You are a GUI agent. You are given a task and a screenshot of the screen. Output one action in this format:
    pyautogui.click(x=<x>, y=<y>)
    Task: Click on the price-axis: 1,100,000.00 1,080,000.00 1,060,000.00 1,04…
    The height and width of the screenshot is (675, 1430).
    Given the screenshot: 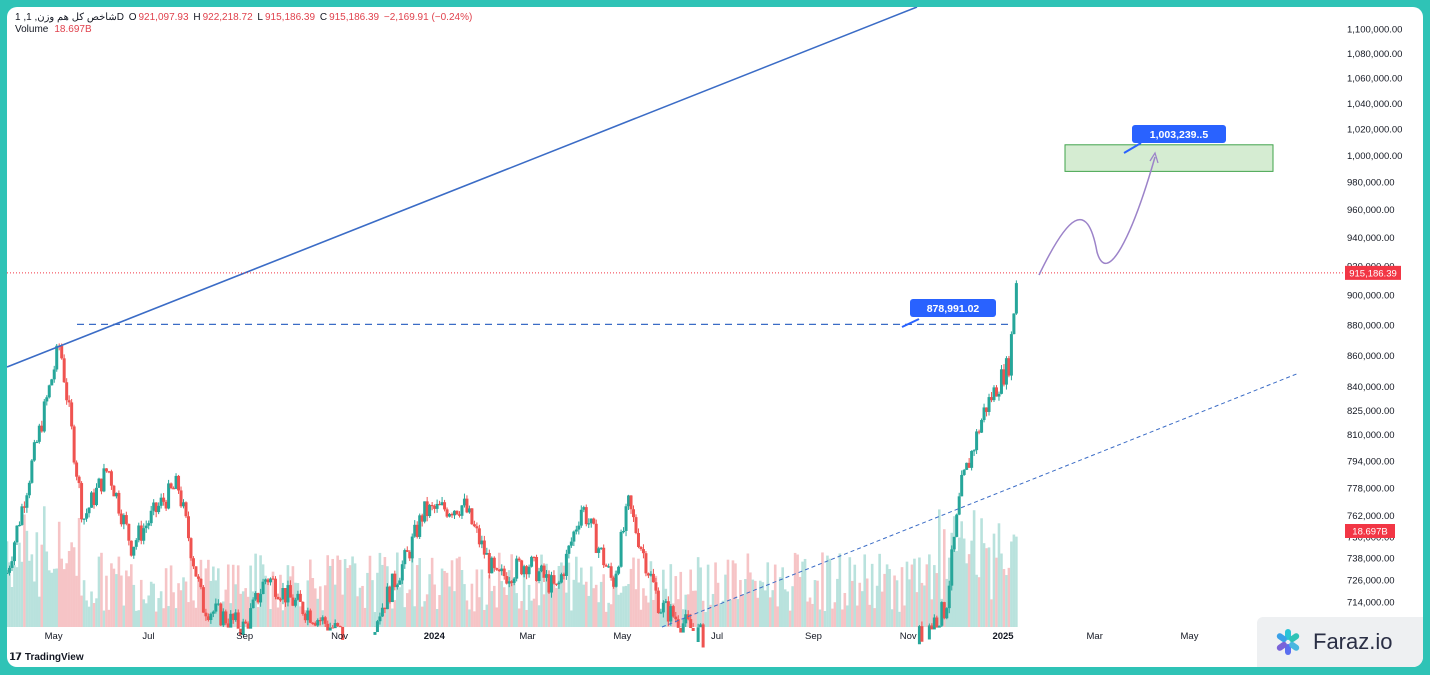 What is the action you would take?
    pyautogui.click(x=1373, y=317)
    